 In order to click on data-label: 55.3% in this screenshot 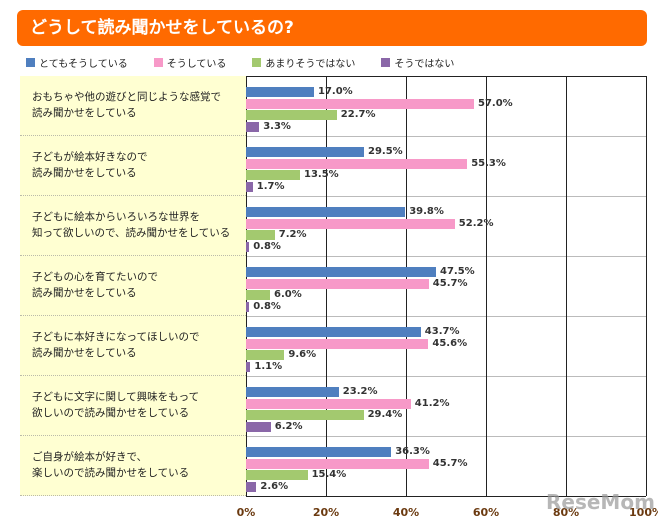, I will do `click(488, 163)`.